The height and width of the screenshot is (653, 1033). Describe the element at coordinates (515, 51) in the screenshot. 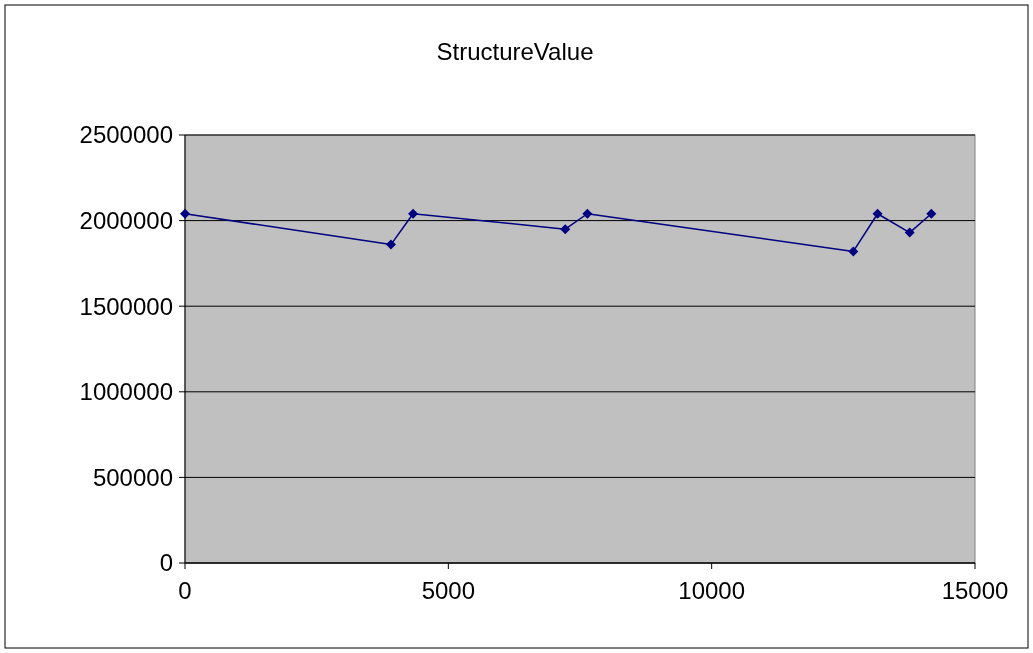

I see `chart-title: StructureValue` at that location.